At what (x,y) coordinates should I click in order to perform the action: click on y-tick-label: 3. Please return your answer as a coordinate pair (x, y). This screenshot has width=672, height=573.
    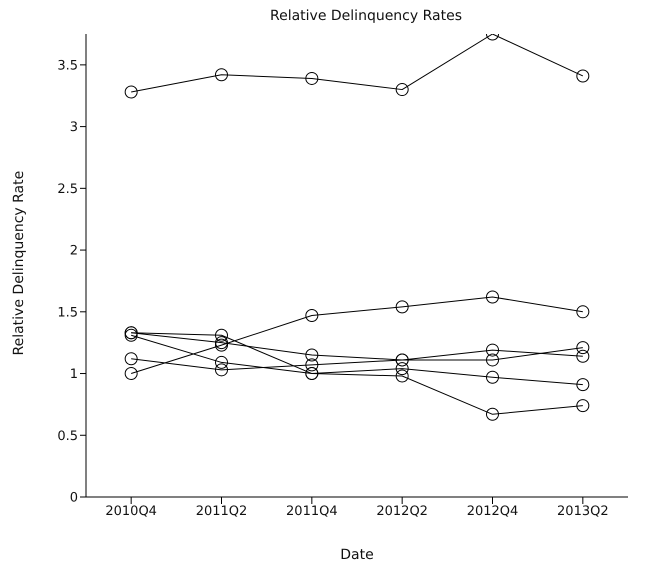
    Looking at the image, I should click on (74, 128).